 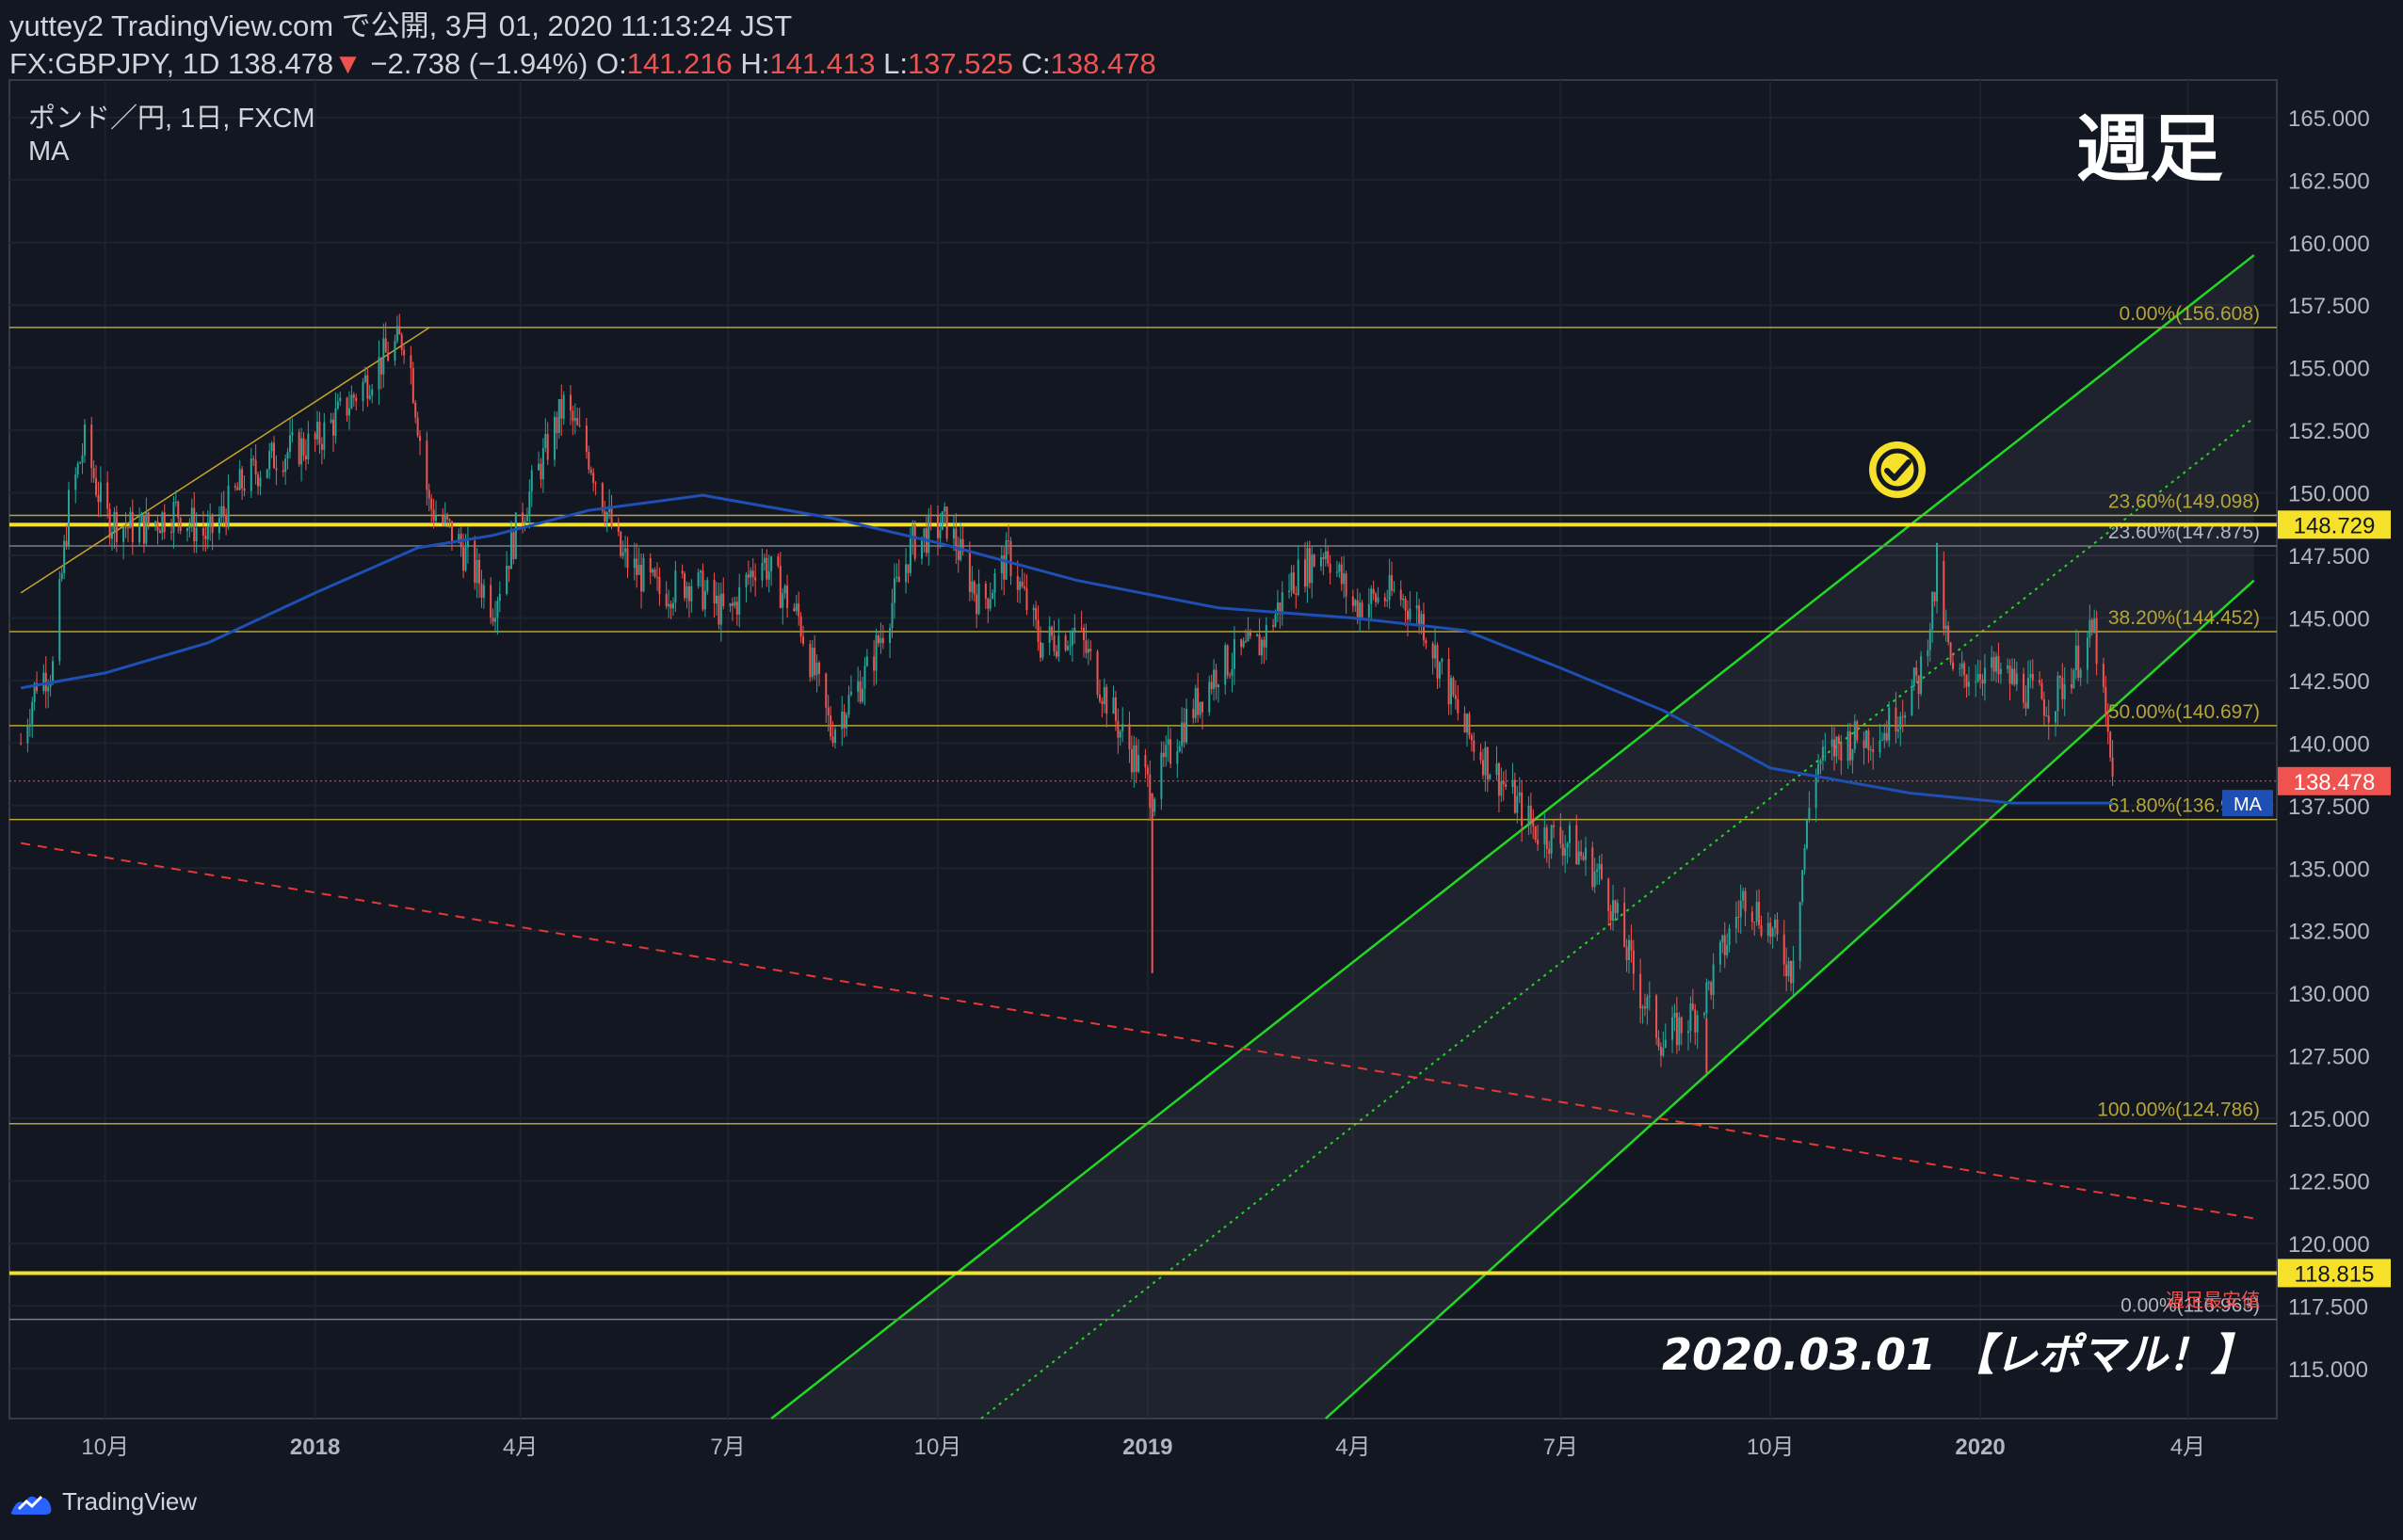 What do you see at coordinates (130, 1501) in the screenshot?
I see `tradingview-brand: TradingView` at bounding box center [130, 1501].